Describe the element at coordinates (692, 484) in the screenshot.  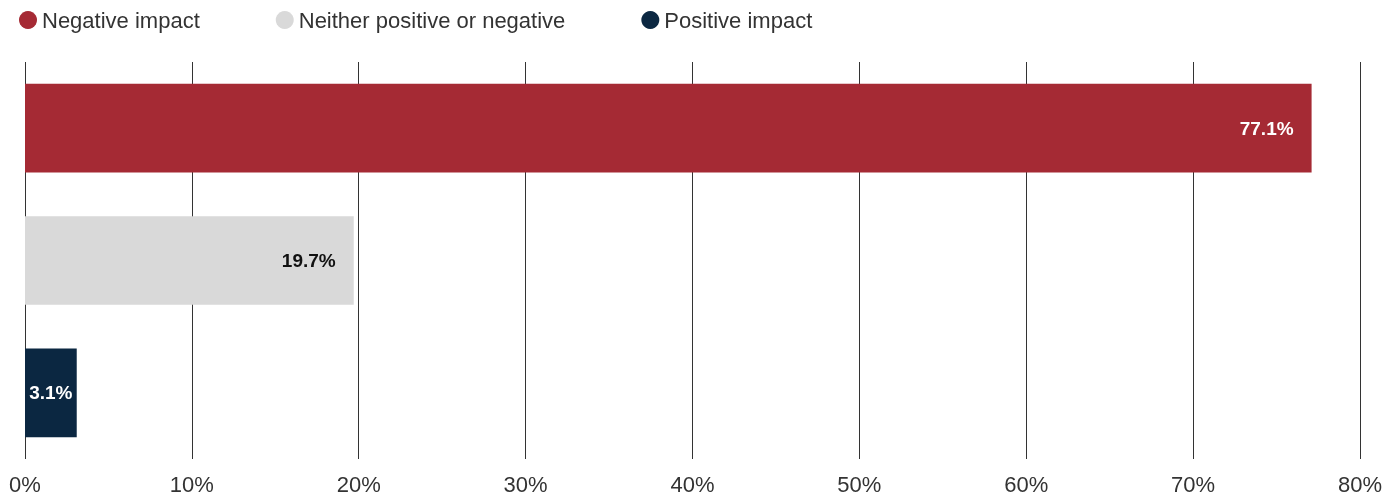
I see `x-tick-label: 40%` at that location.